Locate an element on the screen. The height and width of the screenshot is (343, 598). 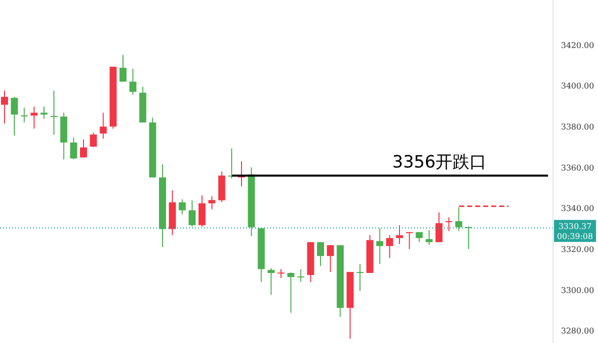
ref-line-label: 3330.37 is located at coordinates (575, 226).